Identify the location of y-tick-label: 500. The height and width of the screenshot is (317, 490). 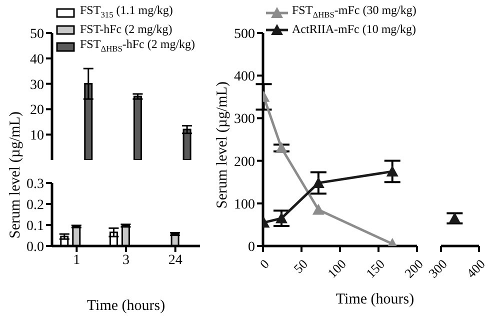
(244, 34).